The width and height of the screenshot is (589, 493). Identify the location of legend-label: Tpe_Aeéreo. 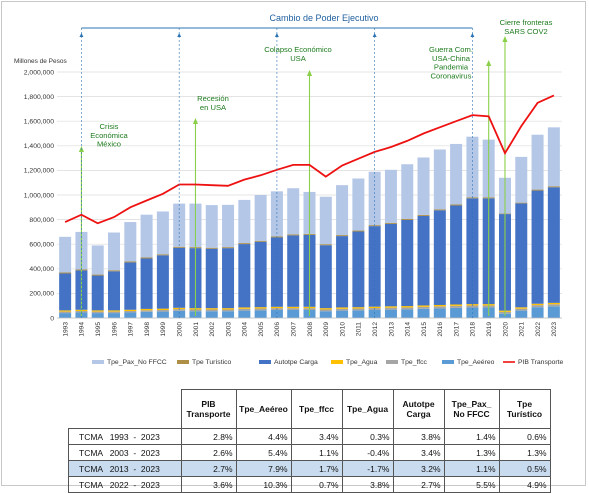
(476, 362).